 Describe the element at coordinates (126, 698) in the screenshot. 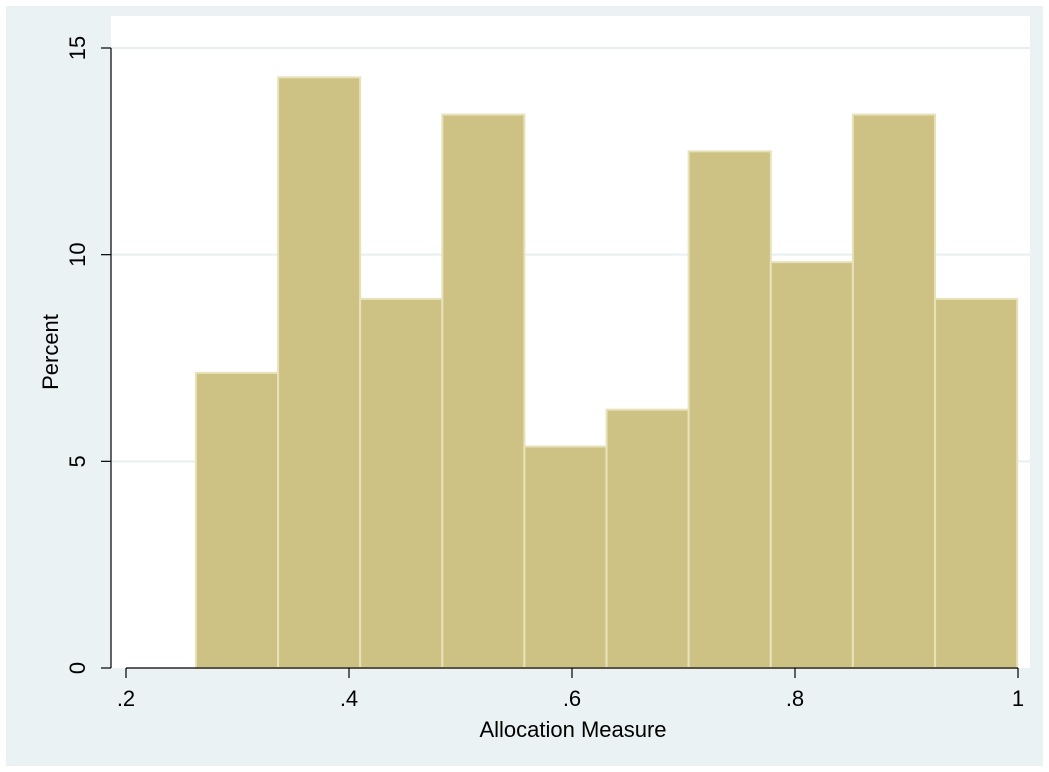

I see `x-tick-label-0: .2` at that location.